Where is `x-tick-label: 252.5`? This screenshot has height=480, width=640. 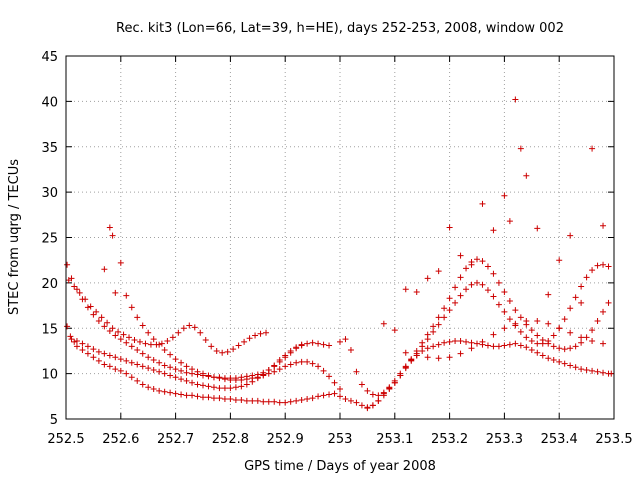 x-tick-label: 252.5 is located at coordinates (65, 439).